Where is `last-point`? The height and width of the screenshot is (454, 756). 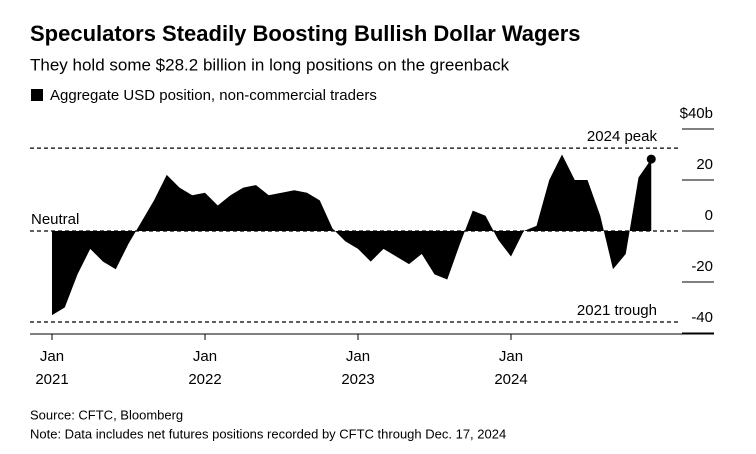 last-point is located at coordinates (651, 159).